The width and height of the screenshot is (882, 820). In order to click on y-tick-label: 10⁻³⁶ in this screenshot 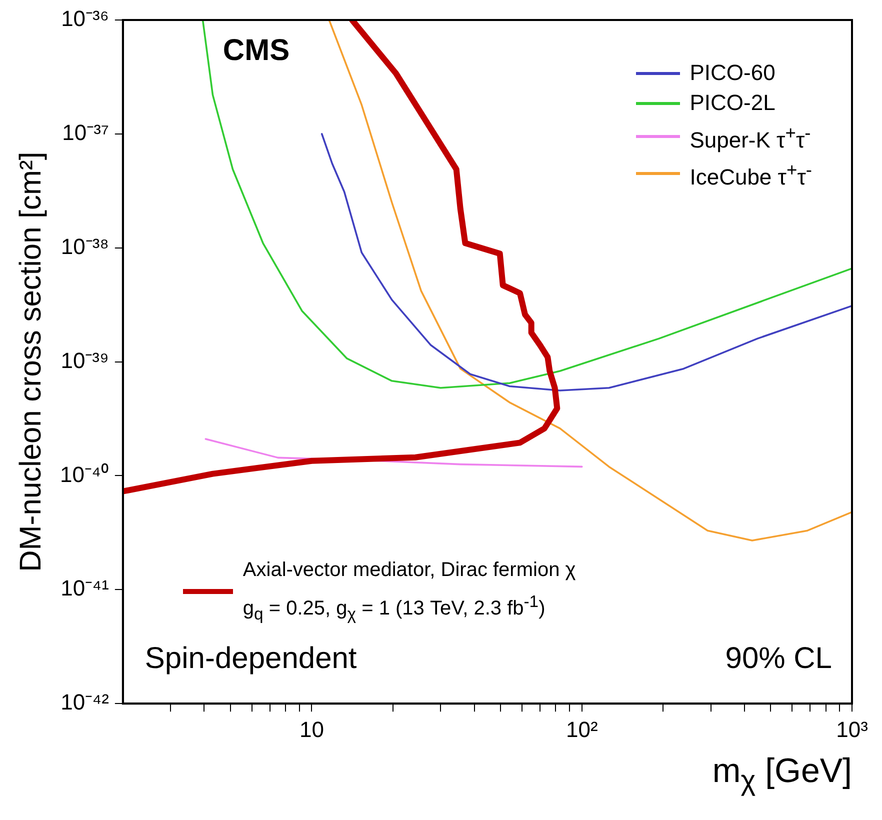, I will do `click(85, 19)`.